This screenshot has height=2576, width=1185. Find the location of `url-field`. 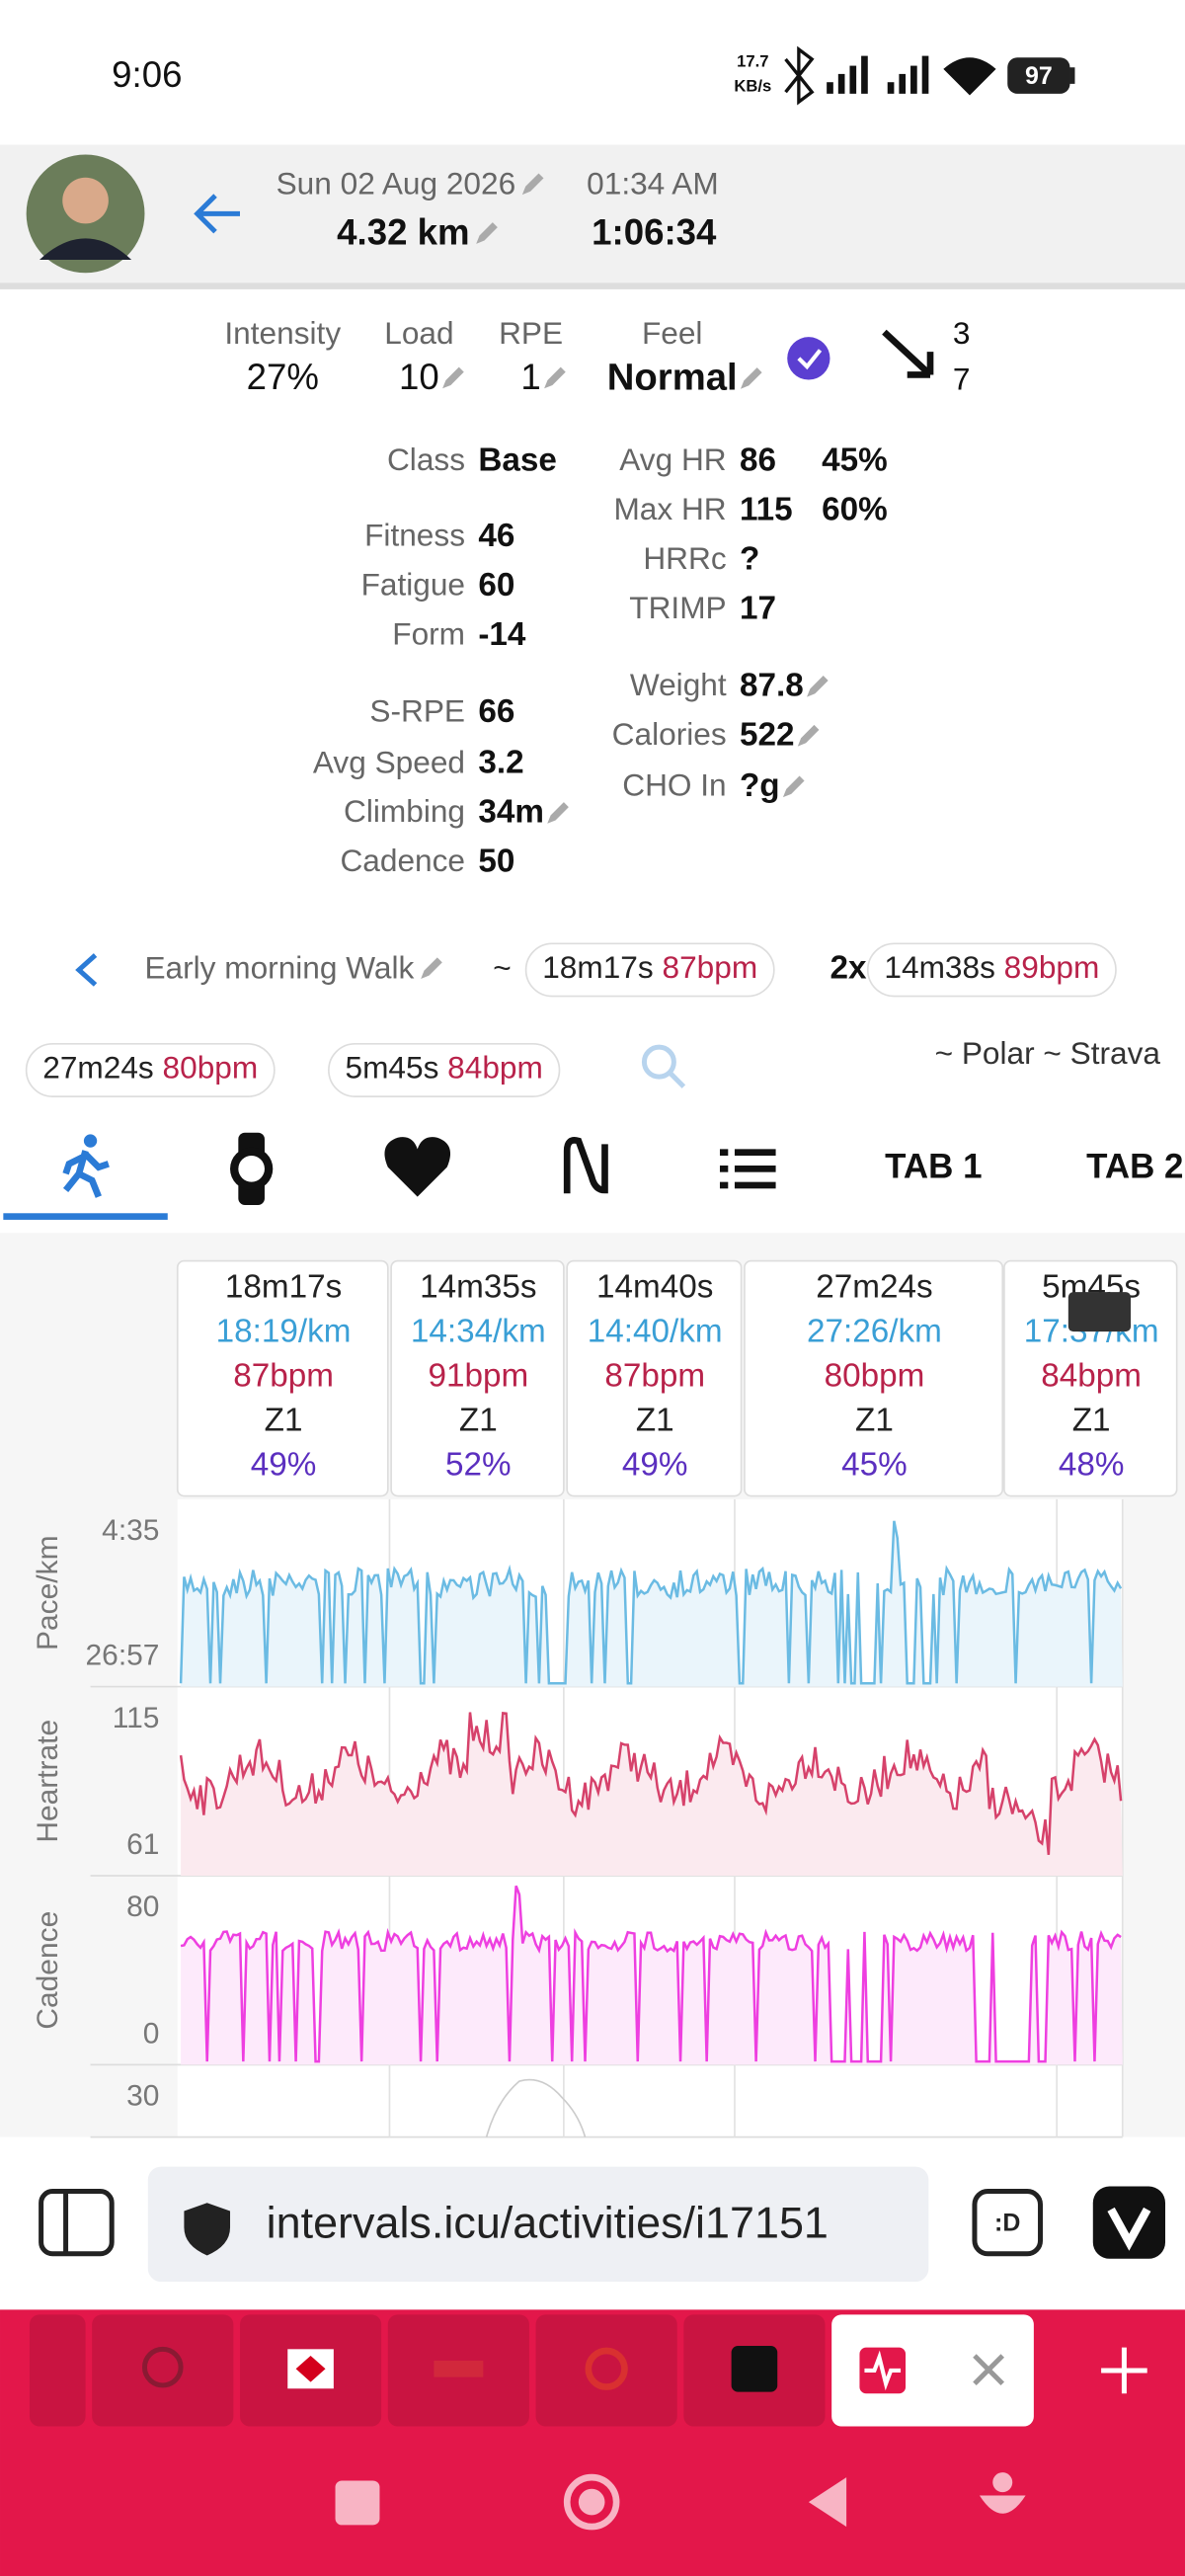

url-field is located at coordinates (538, 2224).